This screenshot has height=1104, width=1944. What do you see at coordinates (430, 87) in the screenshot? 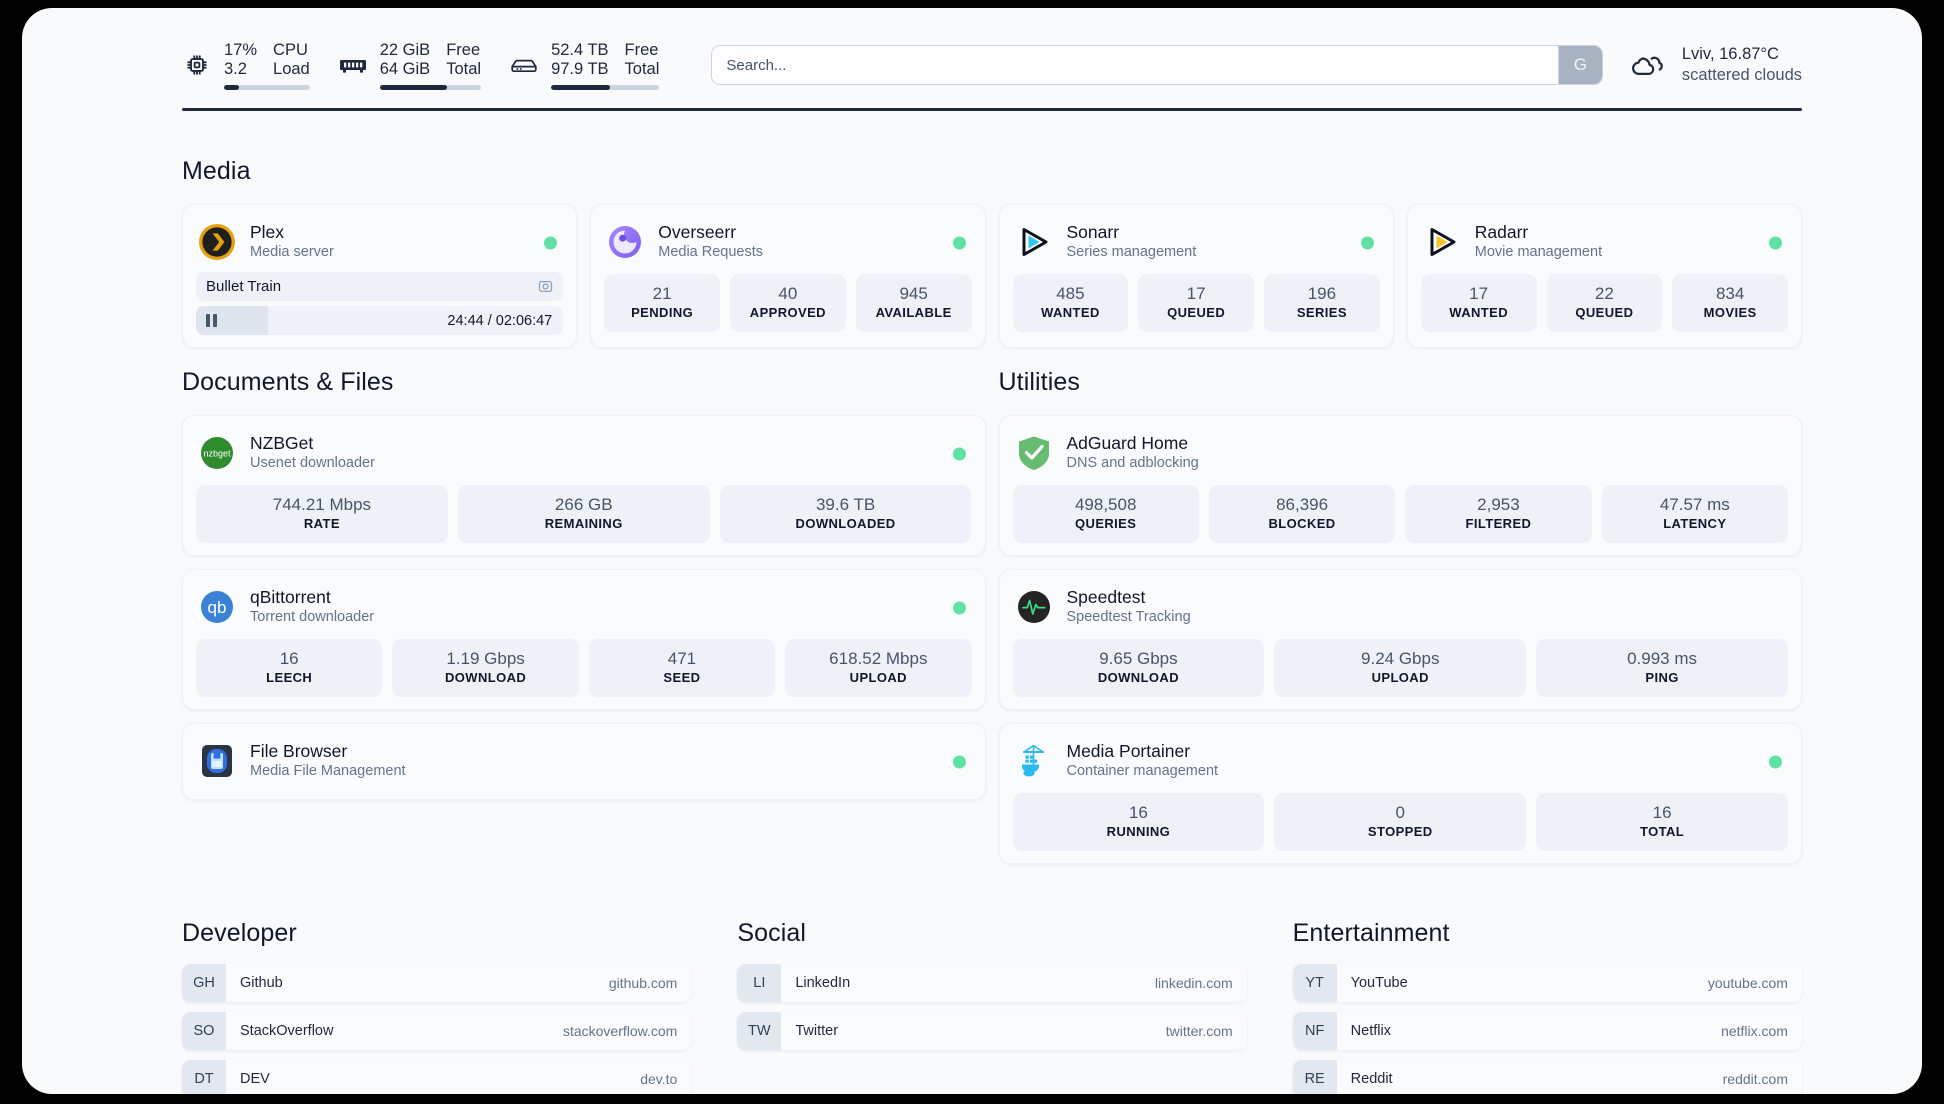
I see `memory-usage-bar` at bounding box center [430, 87].